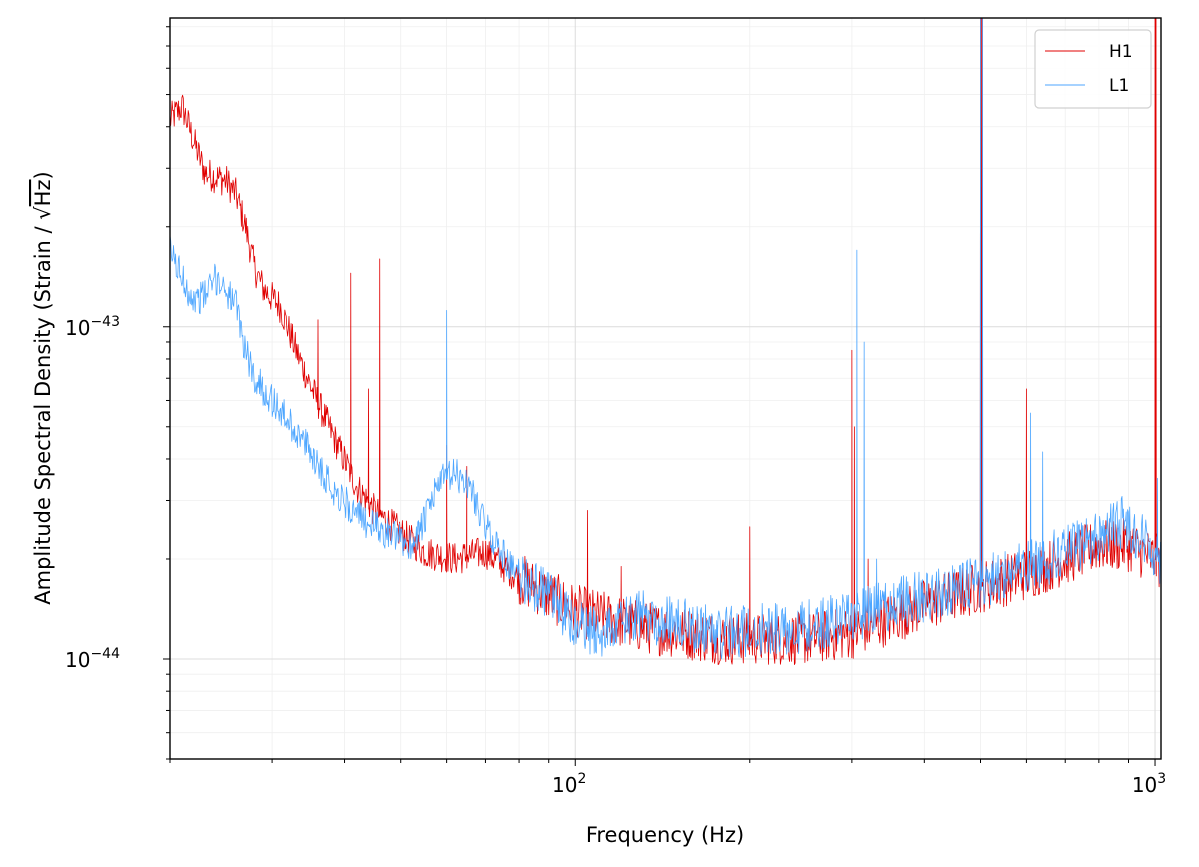 This screenshot has height=867, width=1199. Describe the element at coordinates (569, 784) in the screenshot. I see `x-tick-label: 10²` at that location.